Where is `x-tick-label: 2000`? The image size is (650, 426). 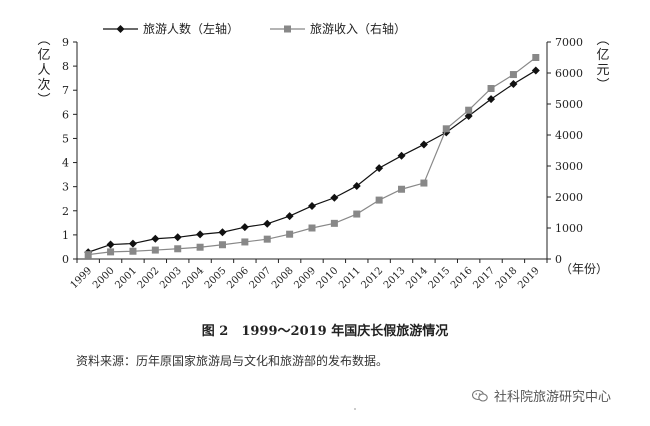 x-tick-label: 2000 is located at coordinates (104, 278).